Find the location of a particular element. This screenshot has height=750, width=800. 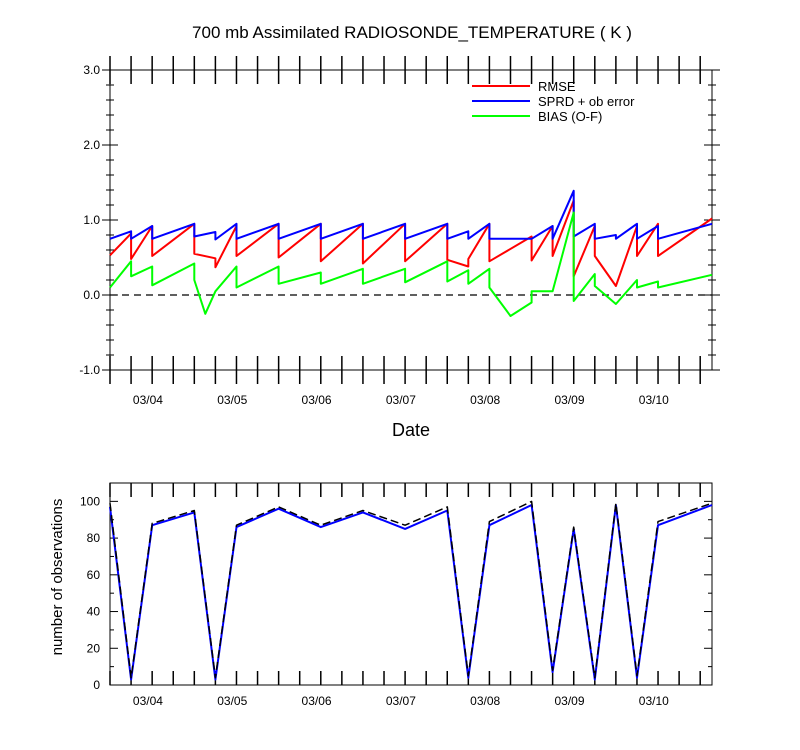

y-tick-label: 0 is located at coordinates (96, 685).